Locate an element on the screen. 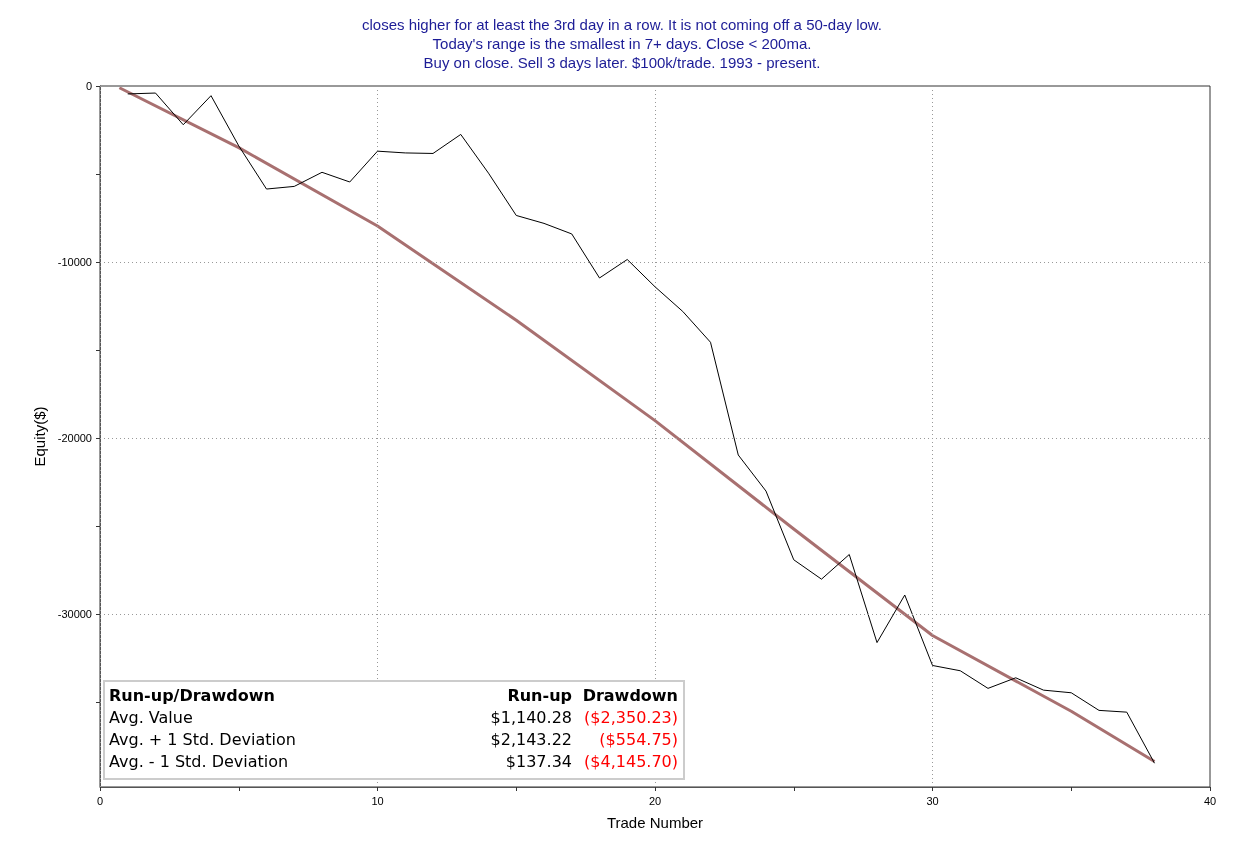  annotation: Drawdown is located at coordinates (630, 695).